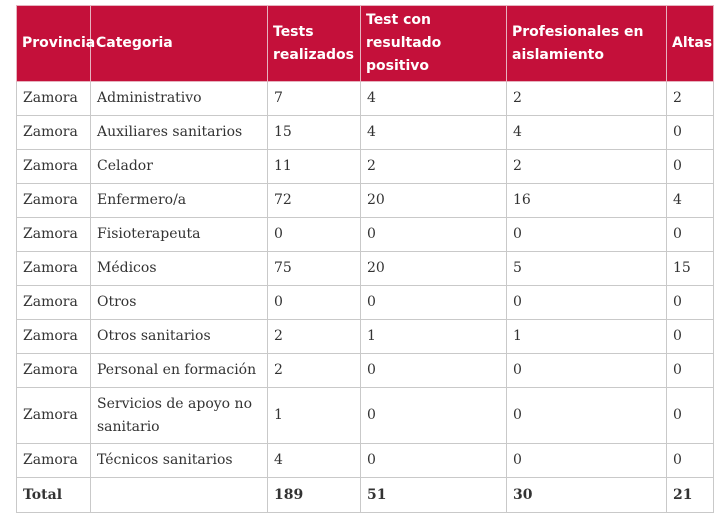  Describe the element at coordinates (586, 43) in the screenshot. I see `header-profesionales-aislamiento: Profesionales en aislamiento` at that location.